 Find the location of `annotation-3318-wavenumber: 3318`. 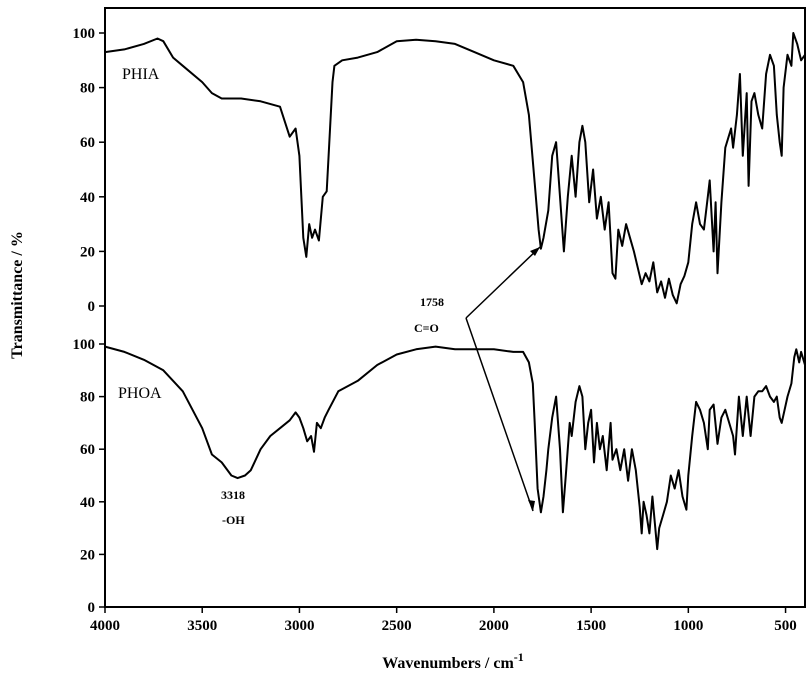

annotation-3318-wavenumber: 3318 is located at coordinates (233, 495).